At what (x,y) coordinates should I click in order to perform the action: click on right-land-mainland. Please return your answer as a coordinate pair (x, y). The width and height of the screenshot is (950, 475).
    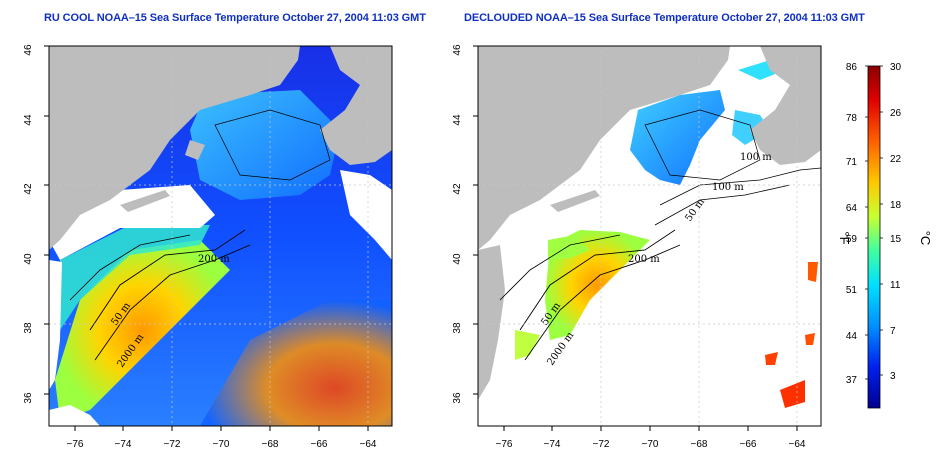
    Looking at the image, I should click on (604, 148).